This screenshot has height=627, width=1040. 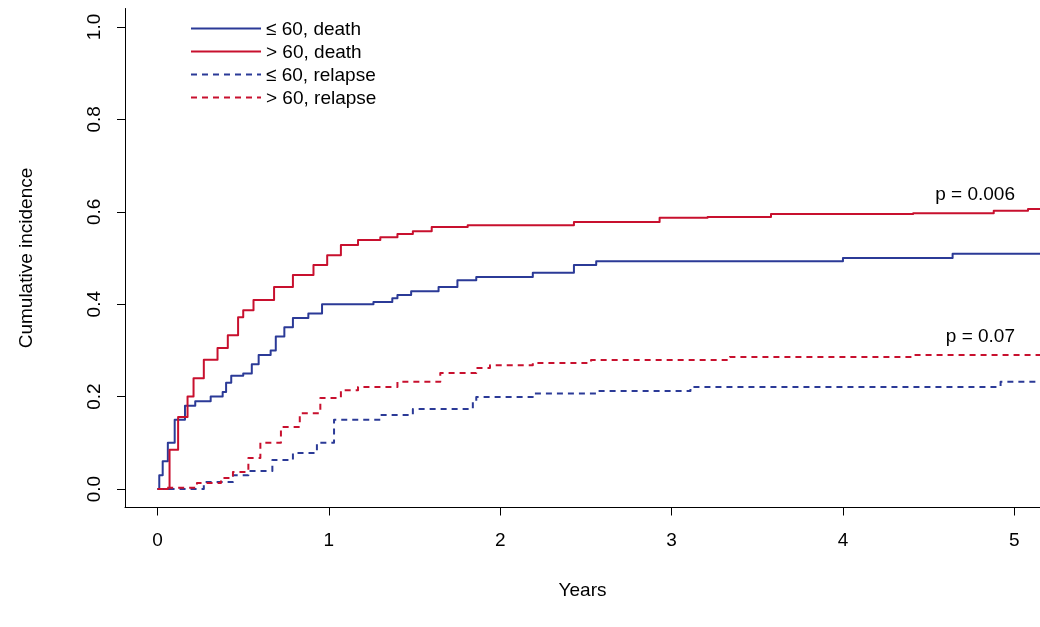 What do you see at coordinates (314, 51) in the screenshot?
I see `legend-label: > 60, death` at bounding box center [314, 51].